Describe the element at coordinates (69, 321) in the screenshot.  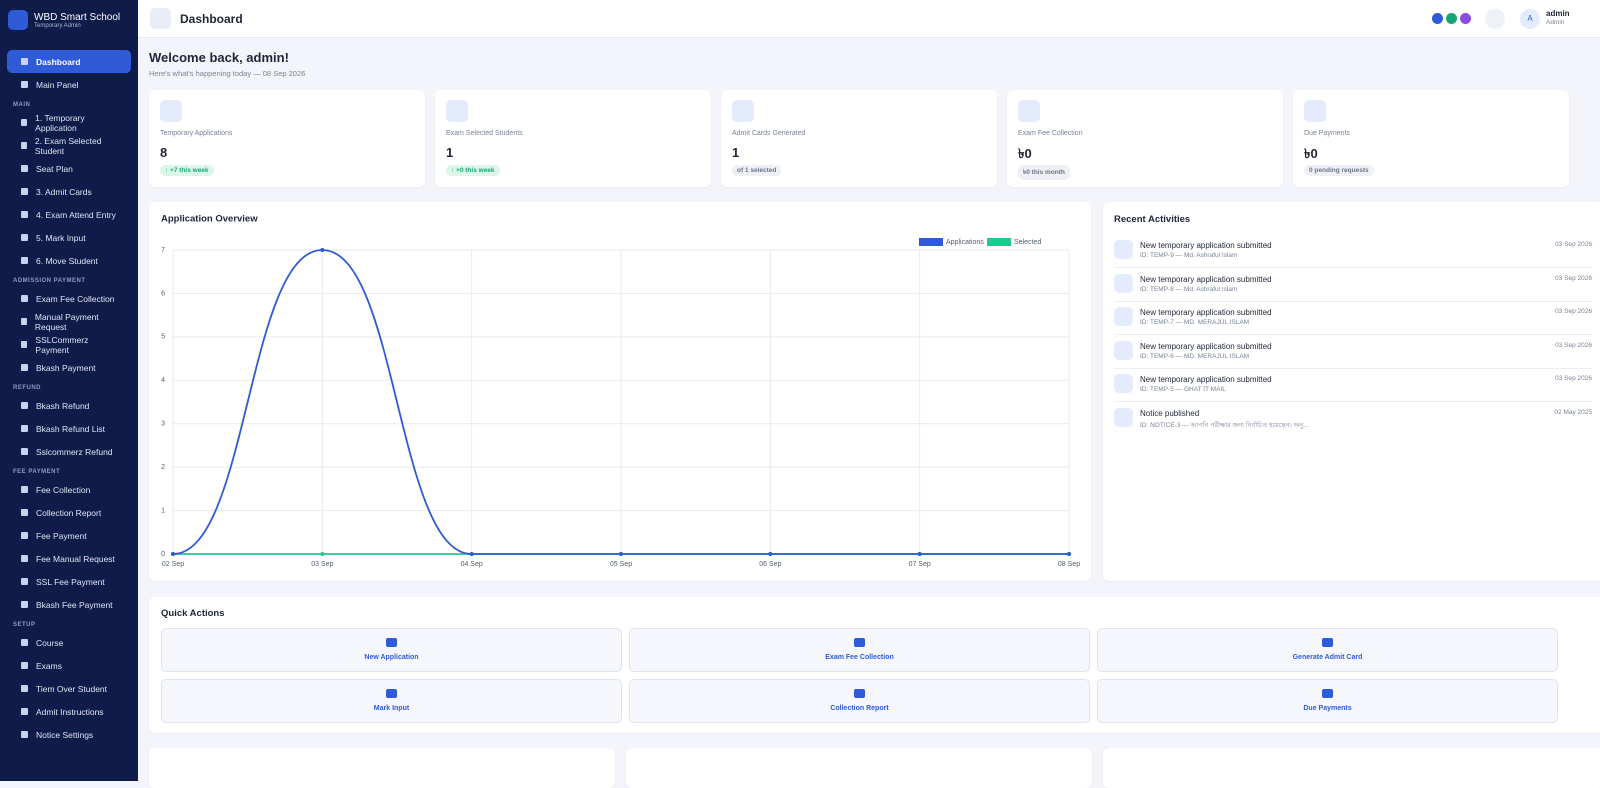
I see `nav-item: Manual Payment Request` at that location.